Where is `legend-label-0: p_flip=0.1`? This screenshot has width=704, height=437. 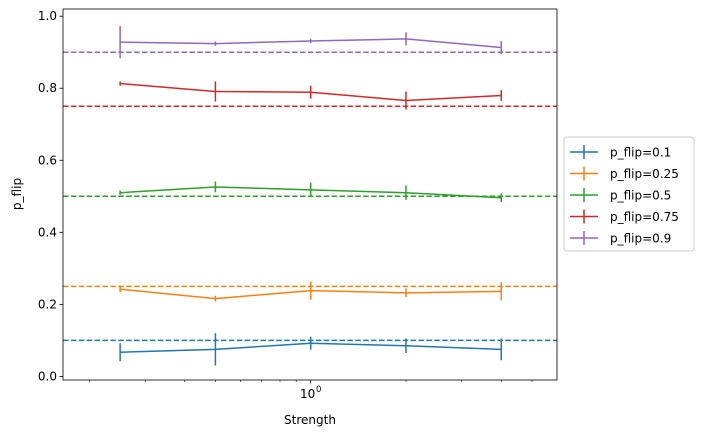
legend-label-0: p_flip=0.1 is located at coordinates (640, 153).